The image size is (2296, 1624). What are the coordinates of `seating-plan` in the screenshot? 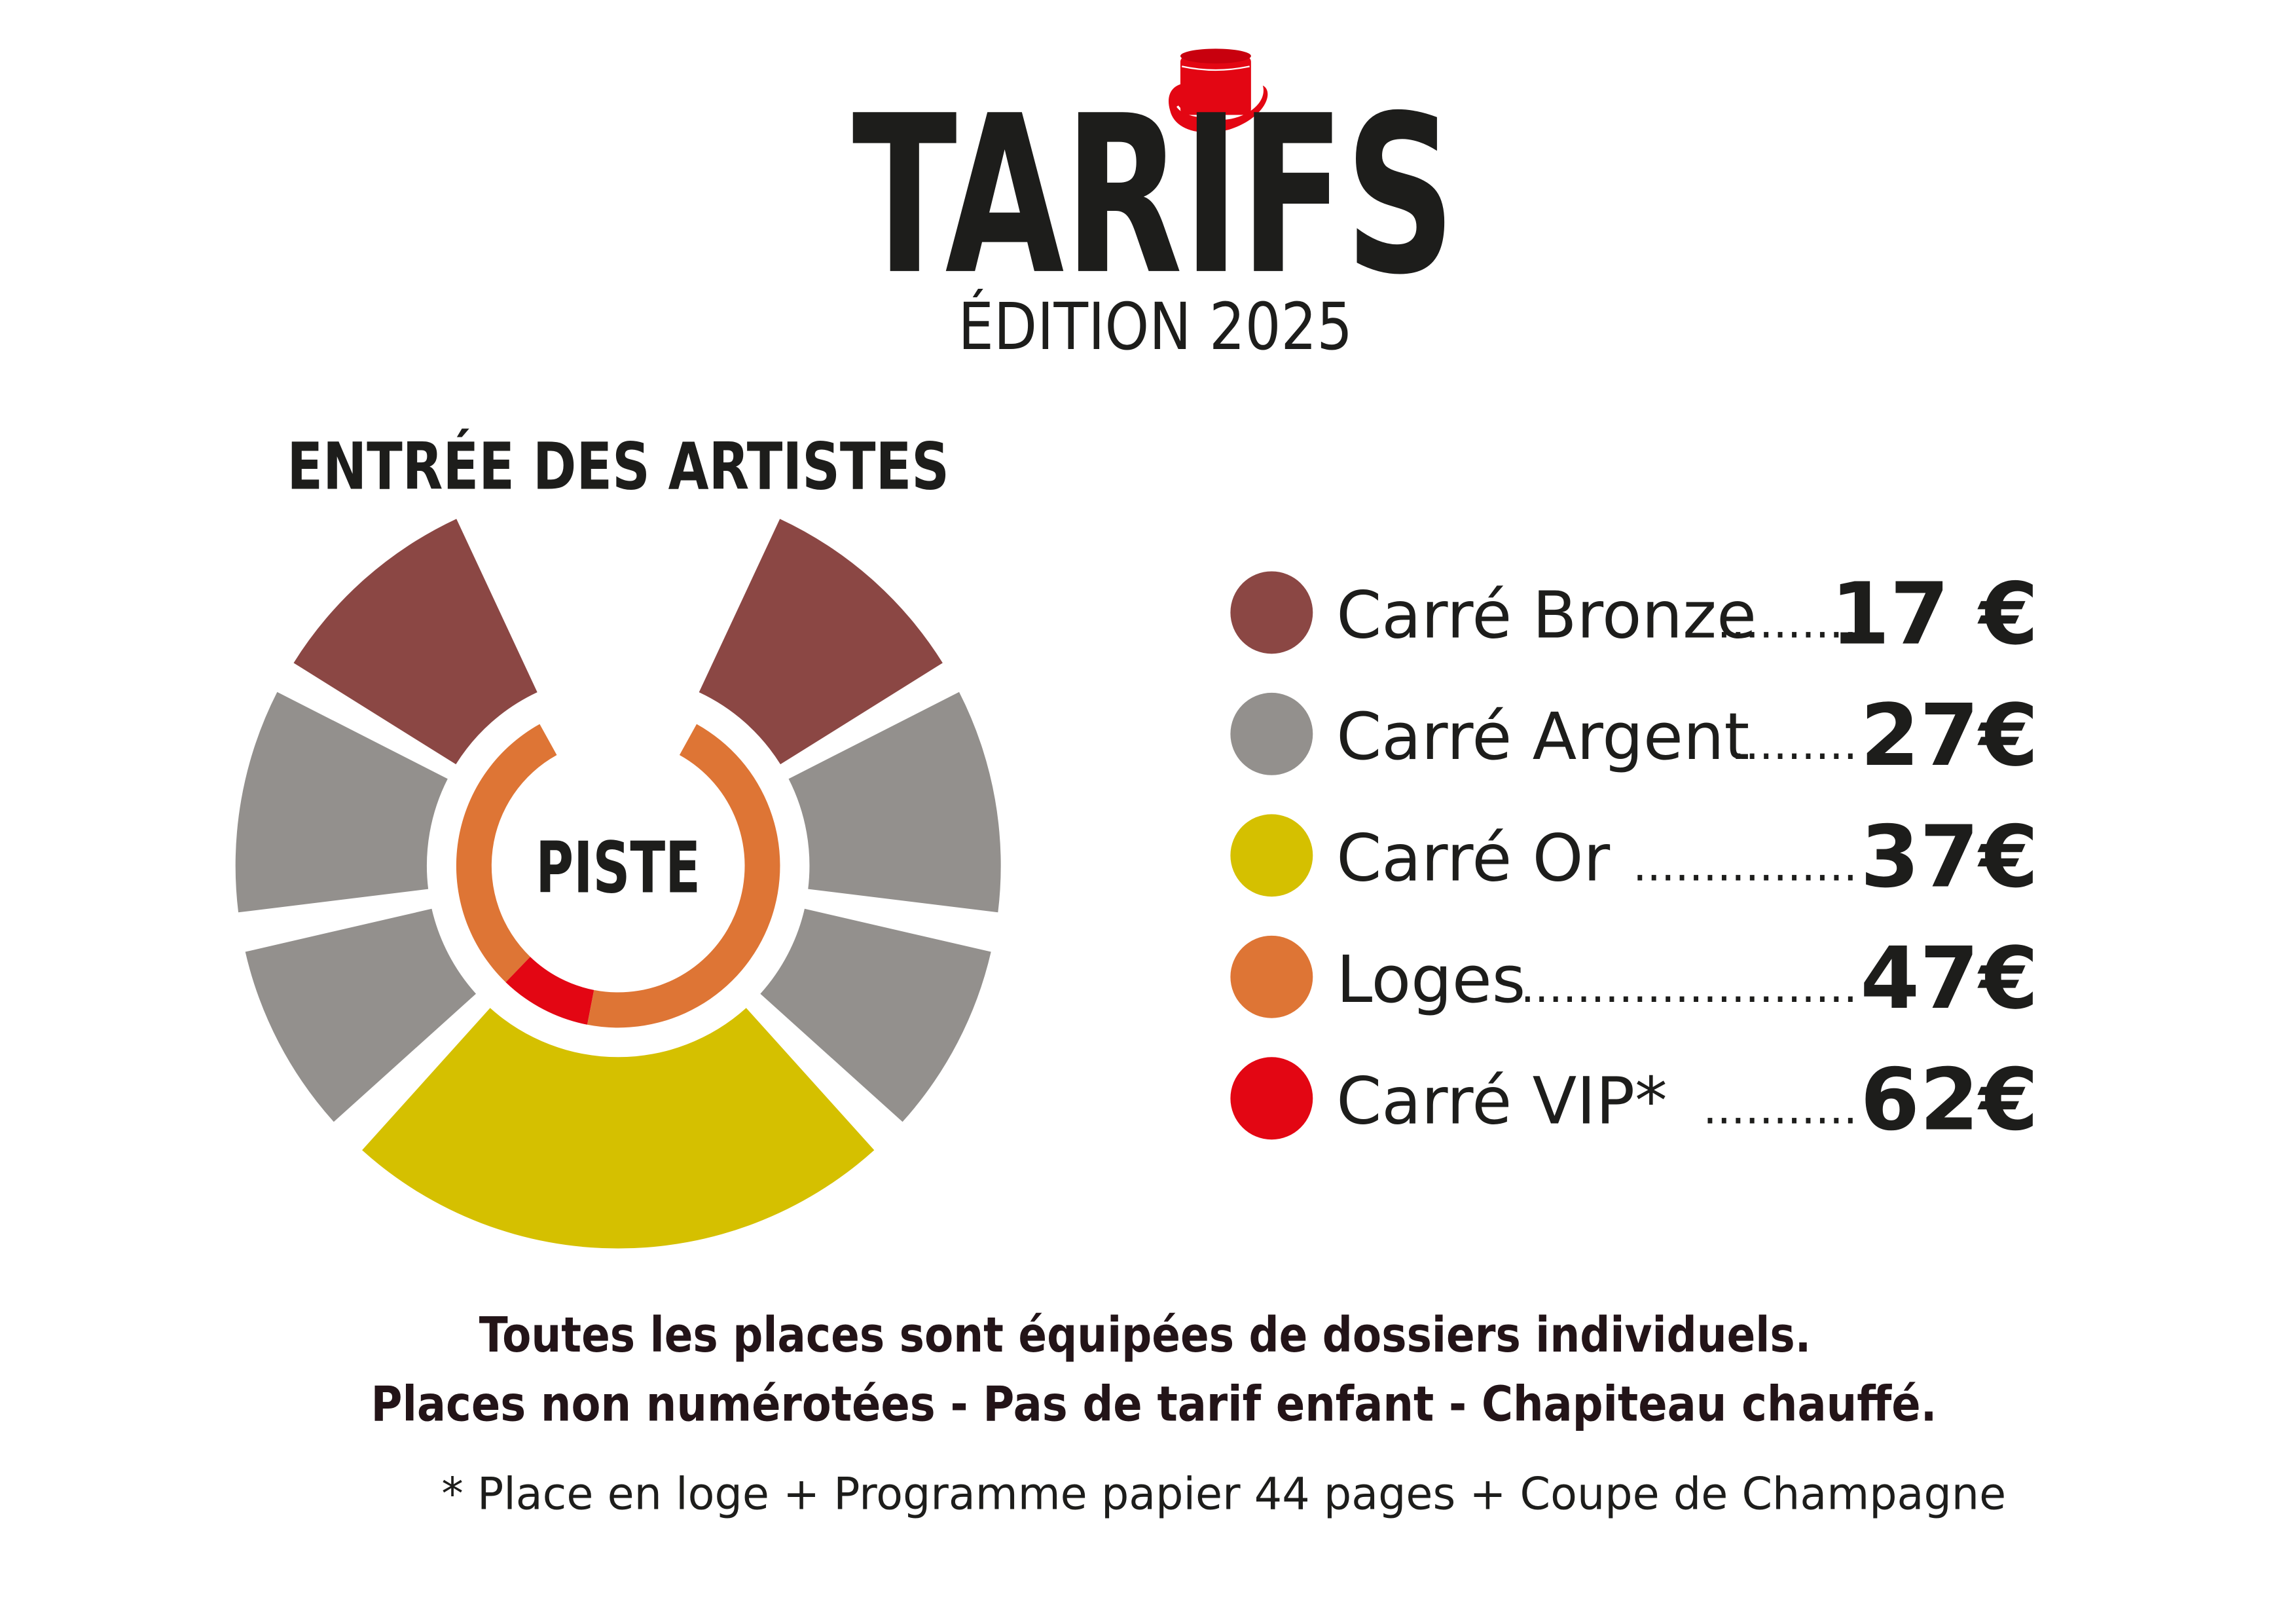 It's located at (618, 884).